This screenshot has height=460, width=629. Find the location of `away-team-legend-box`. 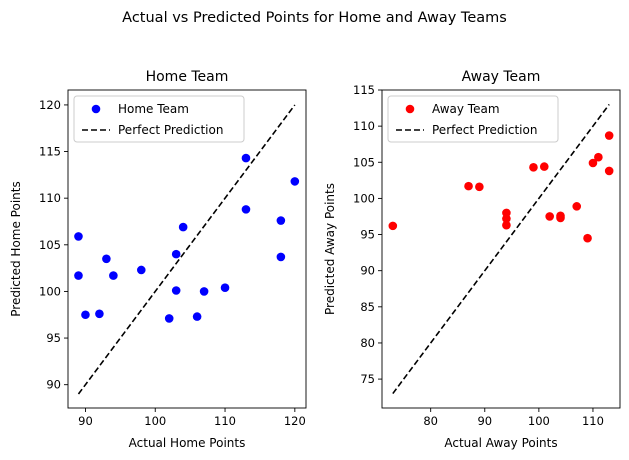

away-team-legend-box is located at coordinates (473, 119).